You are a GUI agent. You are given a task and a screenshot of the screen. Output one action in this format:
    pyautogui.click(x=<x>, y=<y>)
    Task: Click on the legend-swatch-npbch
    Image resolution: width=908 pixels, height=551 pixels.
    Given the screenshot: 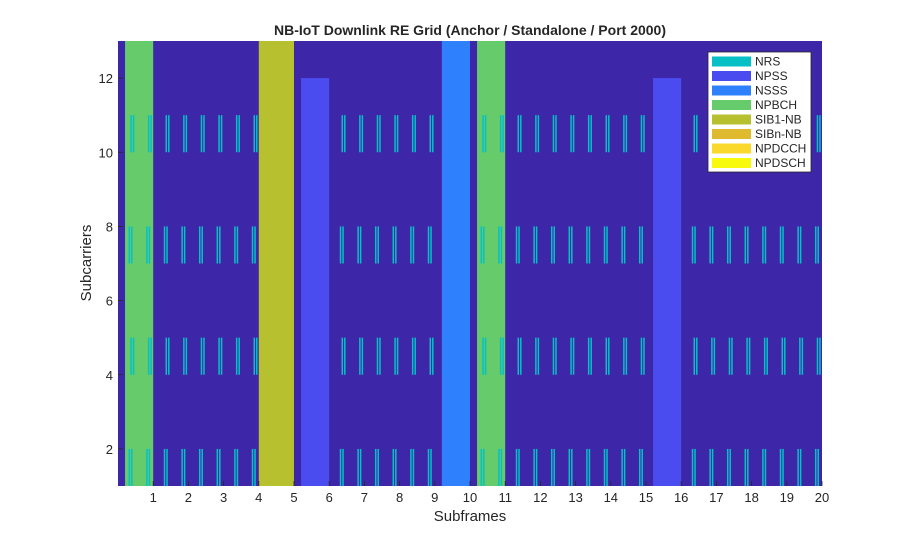 What is the action you would take?
    pyautogui.click(x=731, y=105)
    